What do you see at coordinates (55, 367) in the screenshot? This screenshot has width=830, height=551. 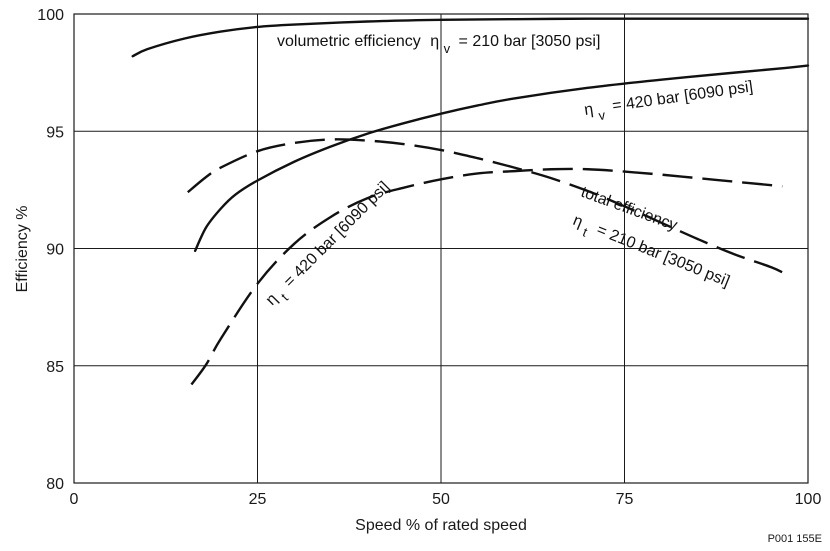 I see `y-tick-label-1: 85` at bounding box center [55, 367].